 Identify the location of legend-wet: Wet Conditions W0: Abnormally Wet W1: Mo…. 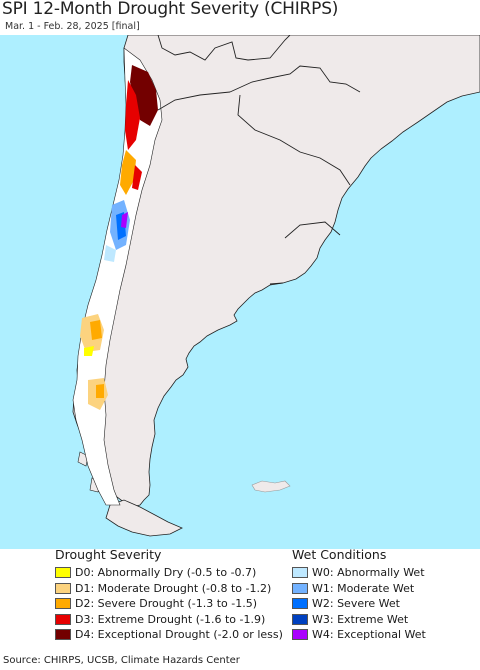
(359, 595).